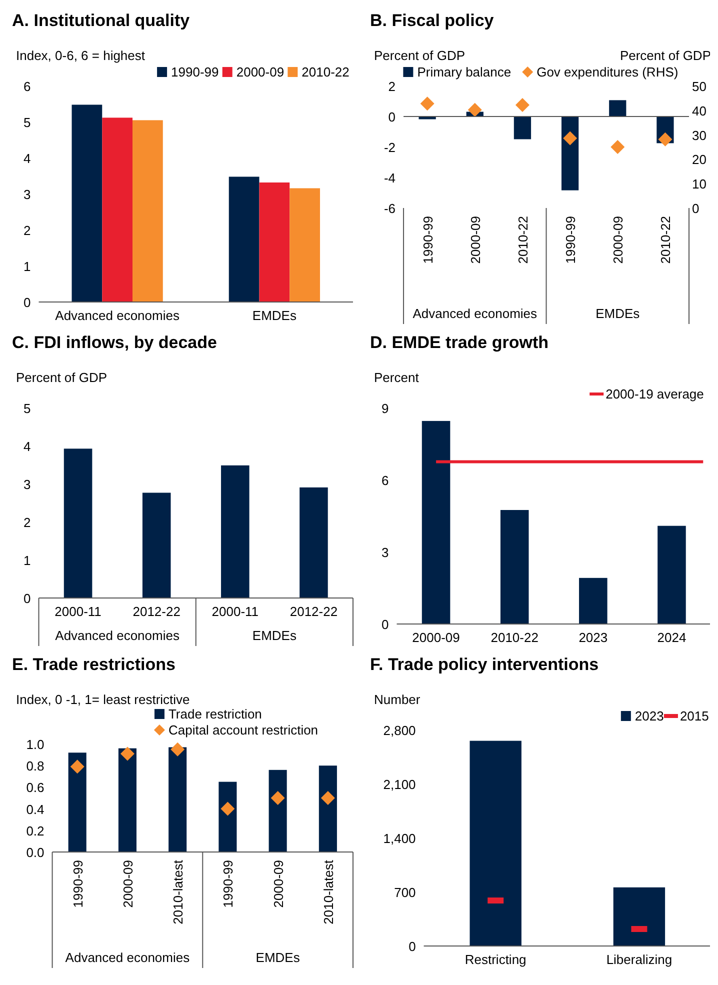 The width and height of the screenshot is (718, 985). What do you see at coordinates (195, 72) in the screenshot?
I see `legend-label: 1990-99` at bounding box center [195, 72].